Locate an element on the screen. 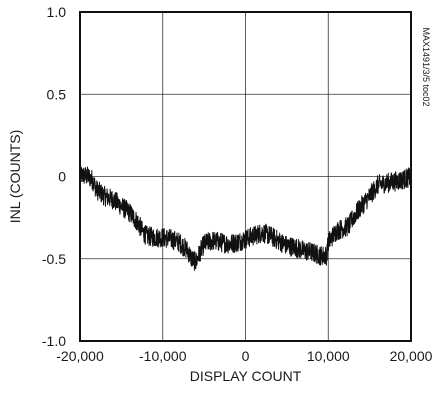 This screenshot has width=433, height=402. x-tick-label: 0 is located at coordinates (246, 356).